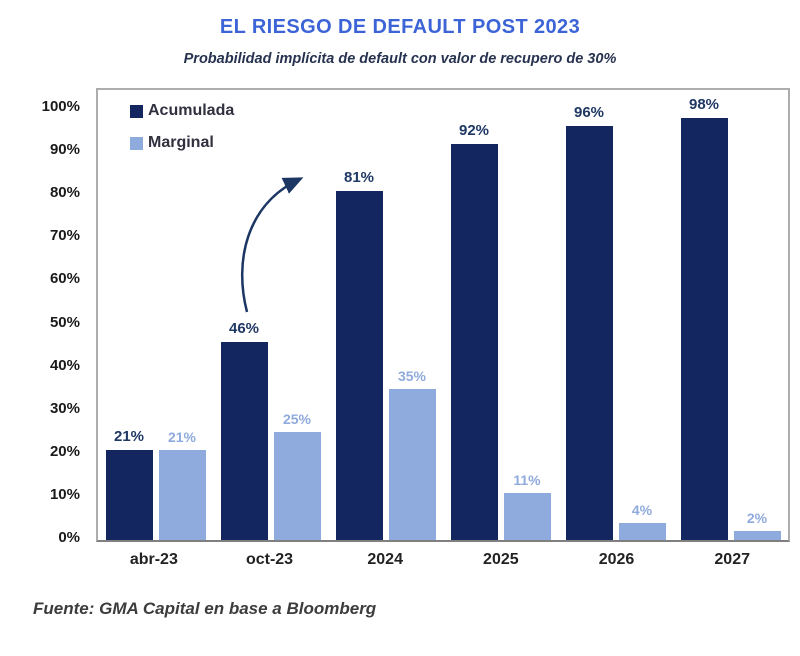 The image size is (800, 656). What do you see at coordinates (730, 315) in the screenshot?
I see `bar-group: 98% 2%` at bounding box center [730, 315].